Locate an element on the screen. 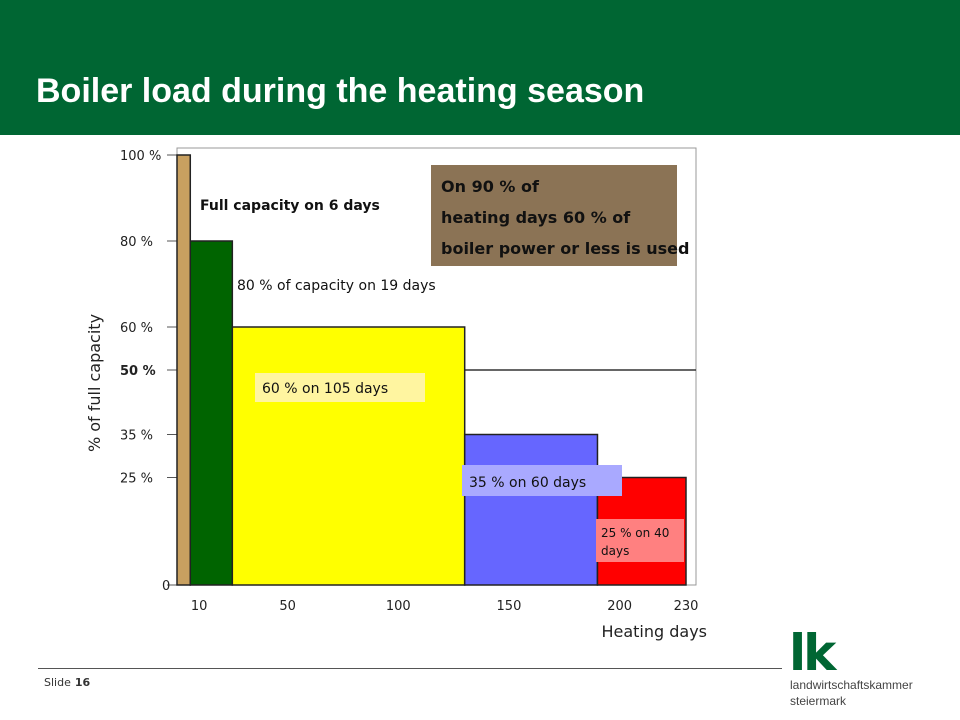 The width and height of the screenshot is (960, 720). slide-number: 16 is located at coordinates (82, 682).